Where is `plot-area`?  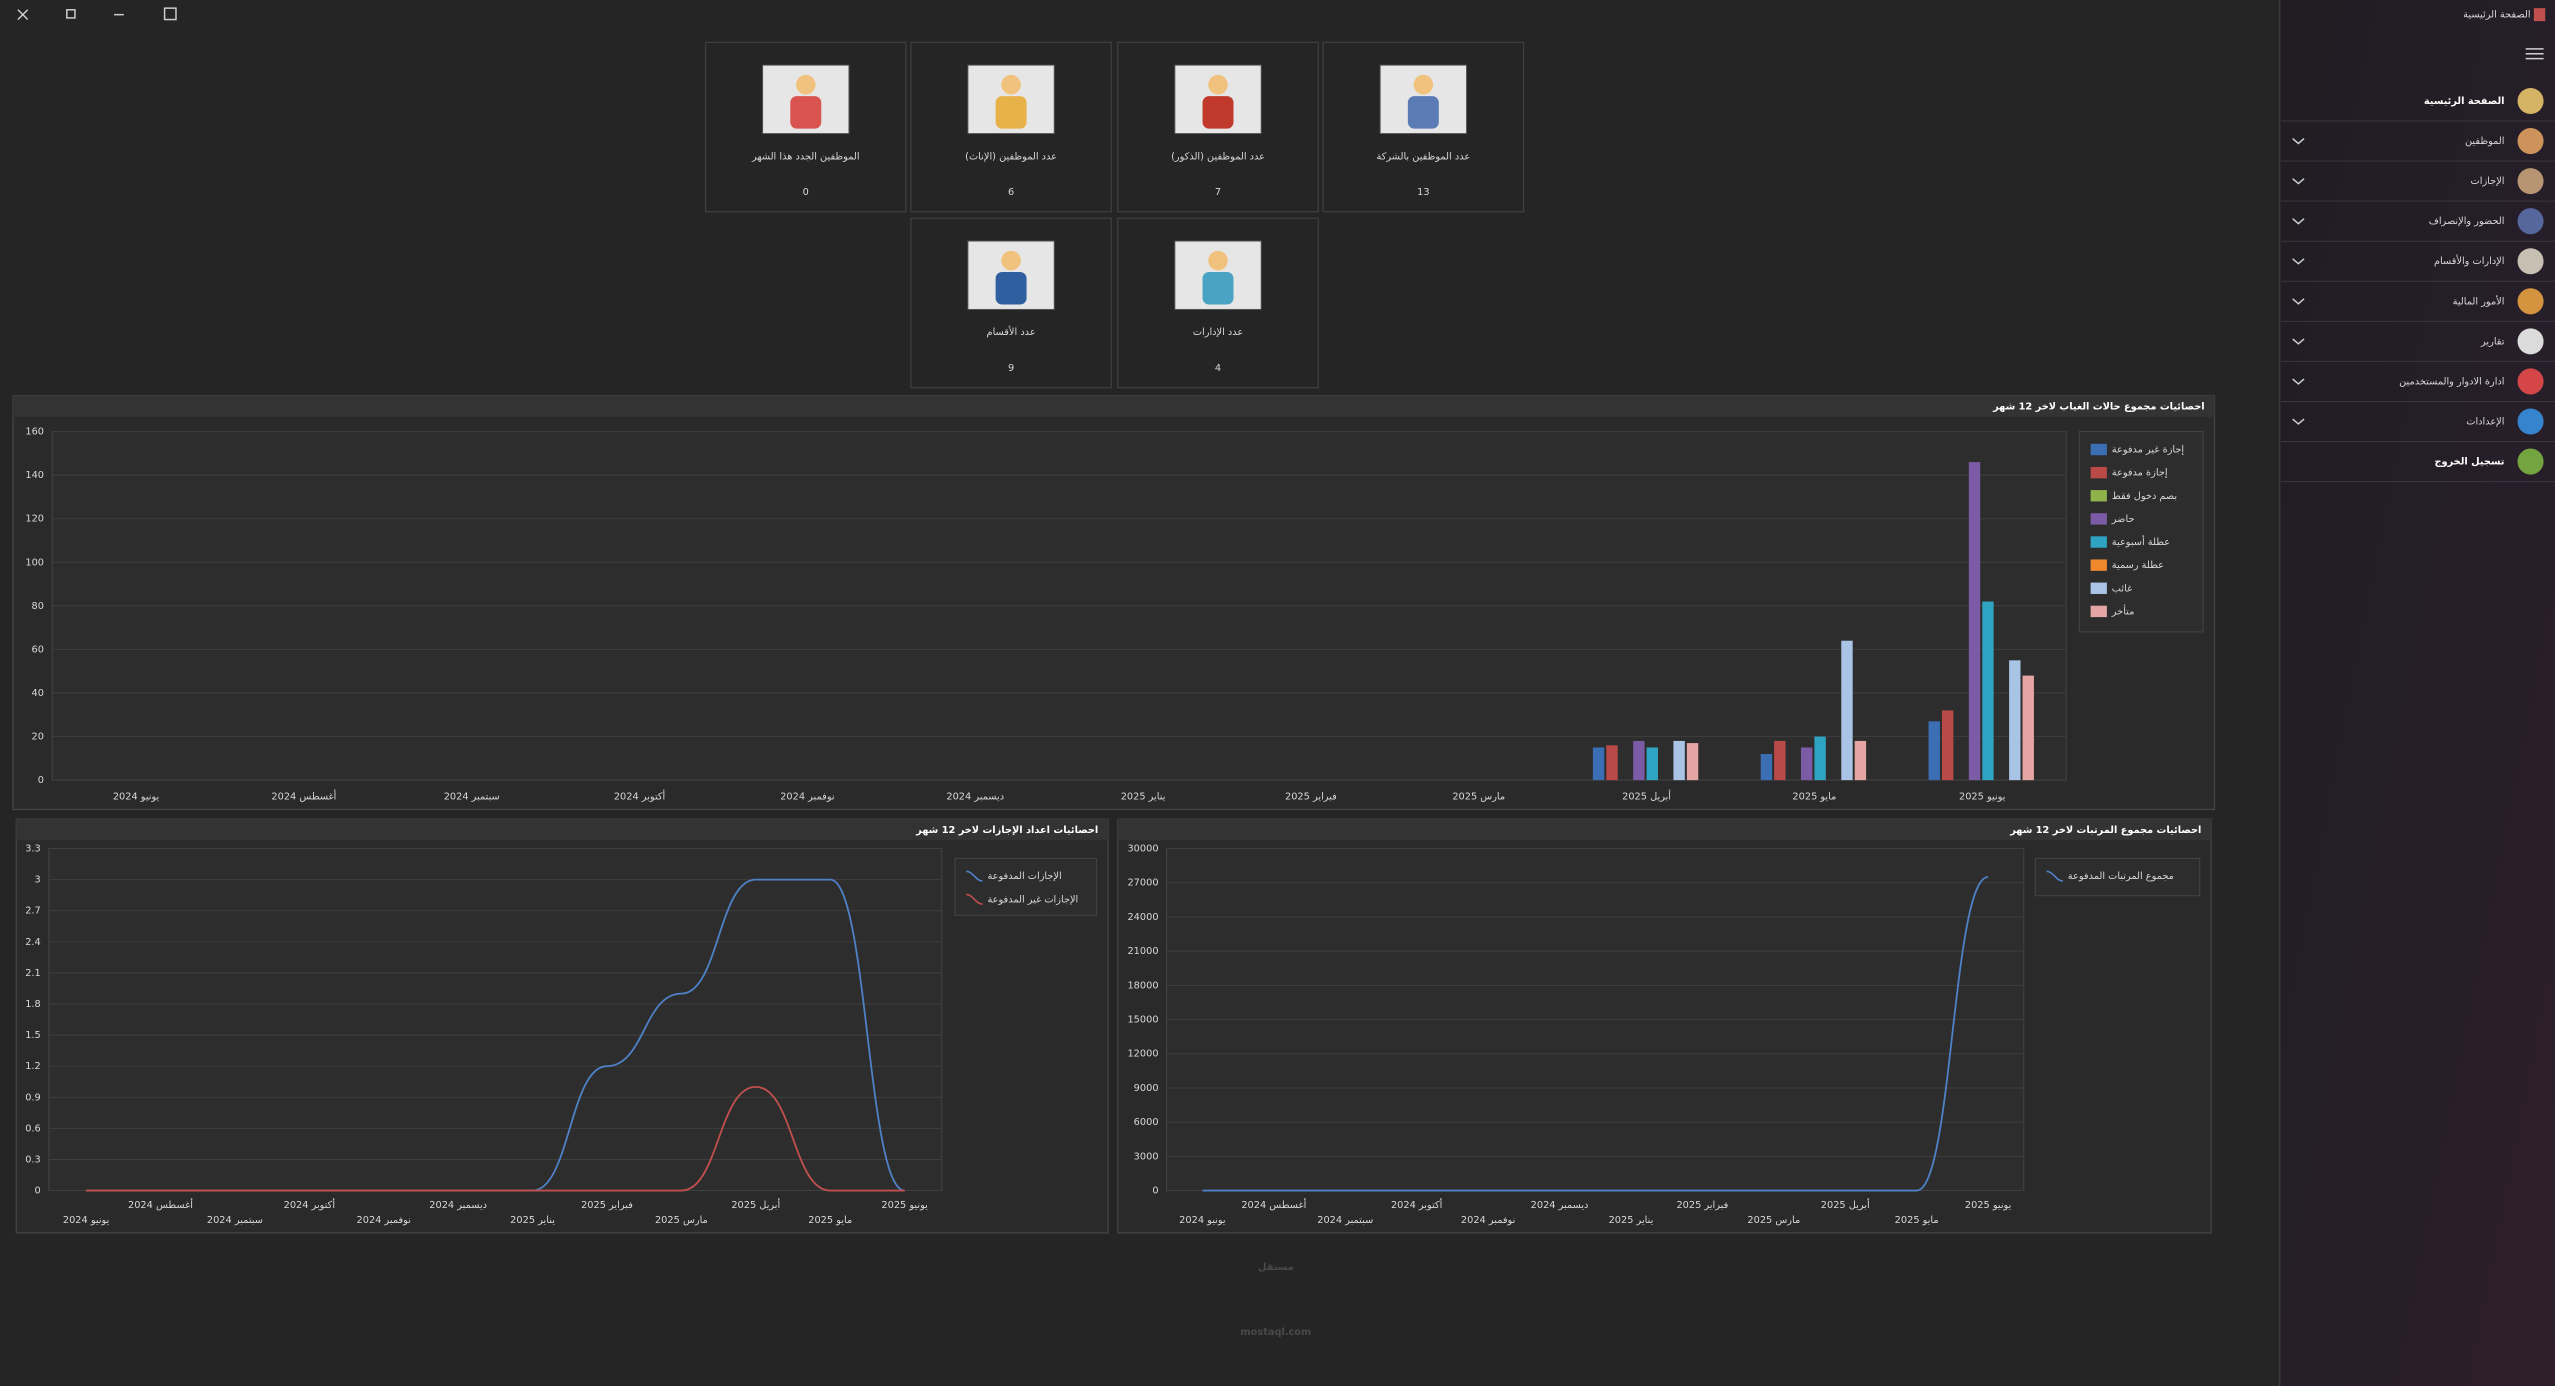 plot-area is located at coordinates (495, 1020).